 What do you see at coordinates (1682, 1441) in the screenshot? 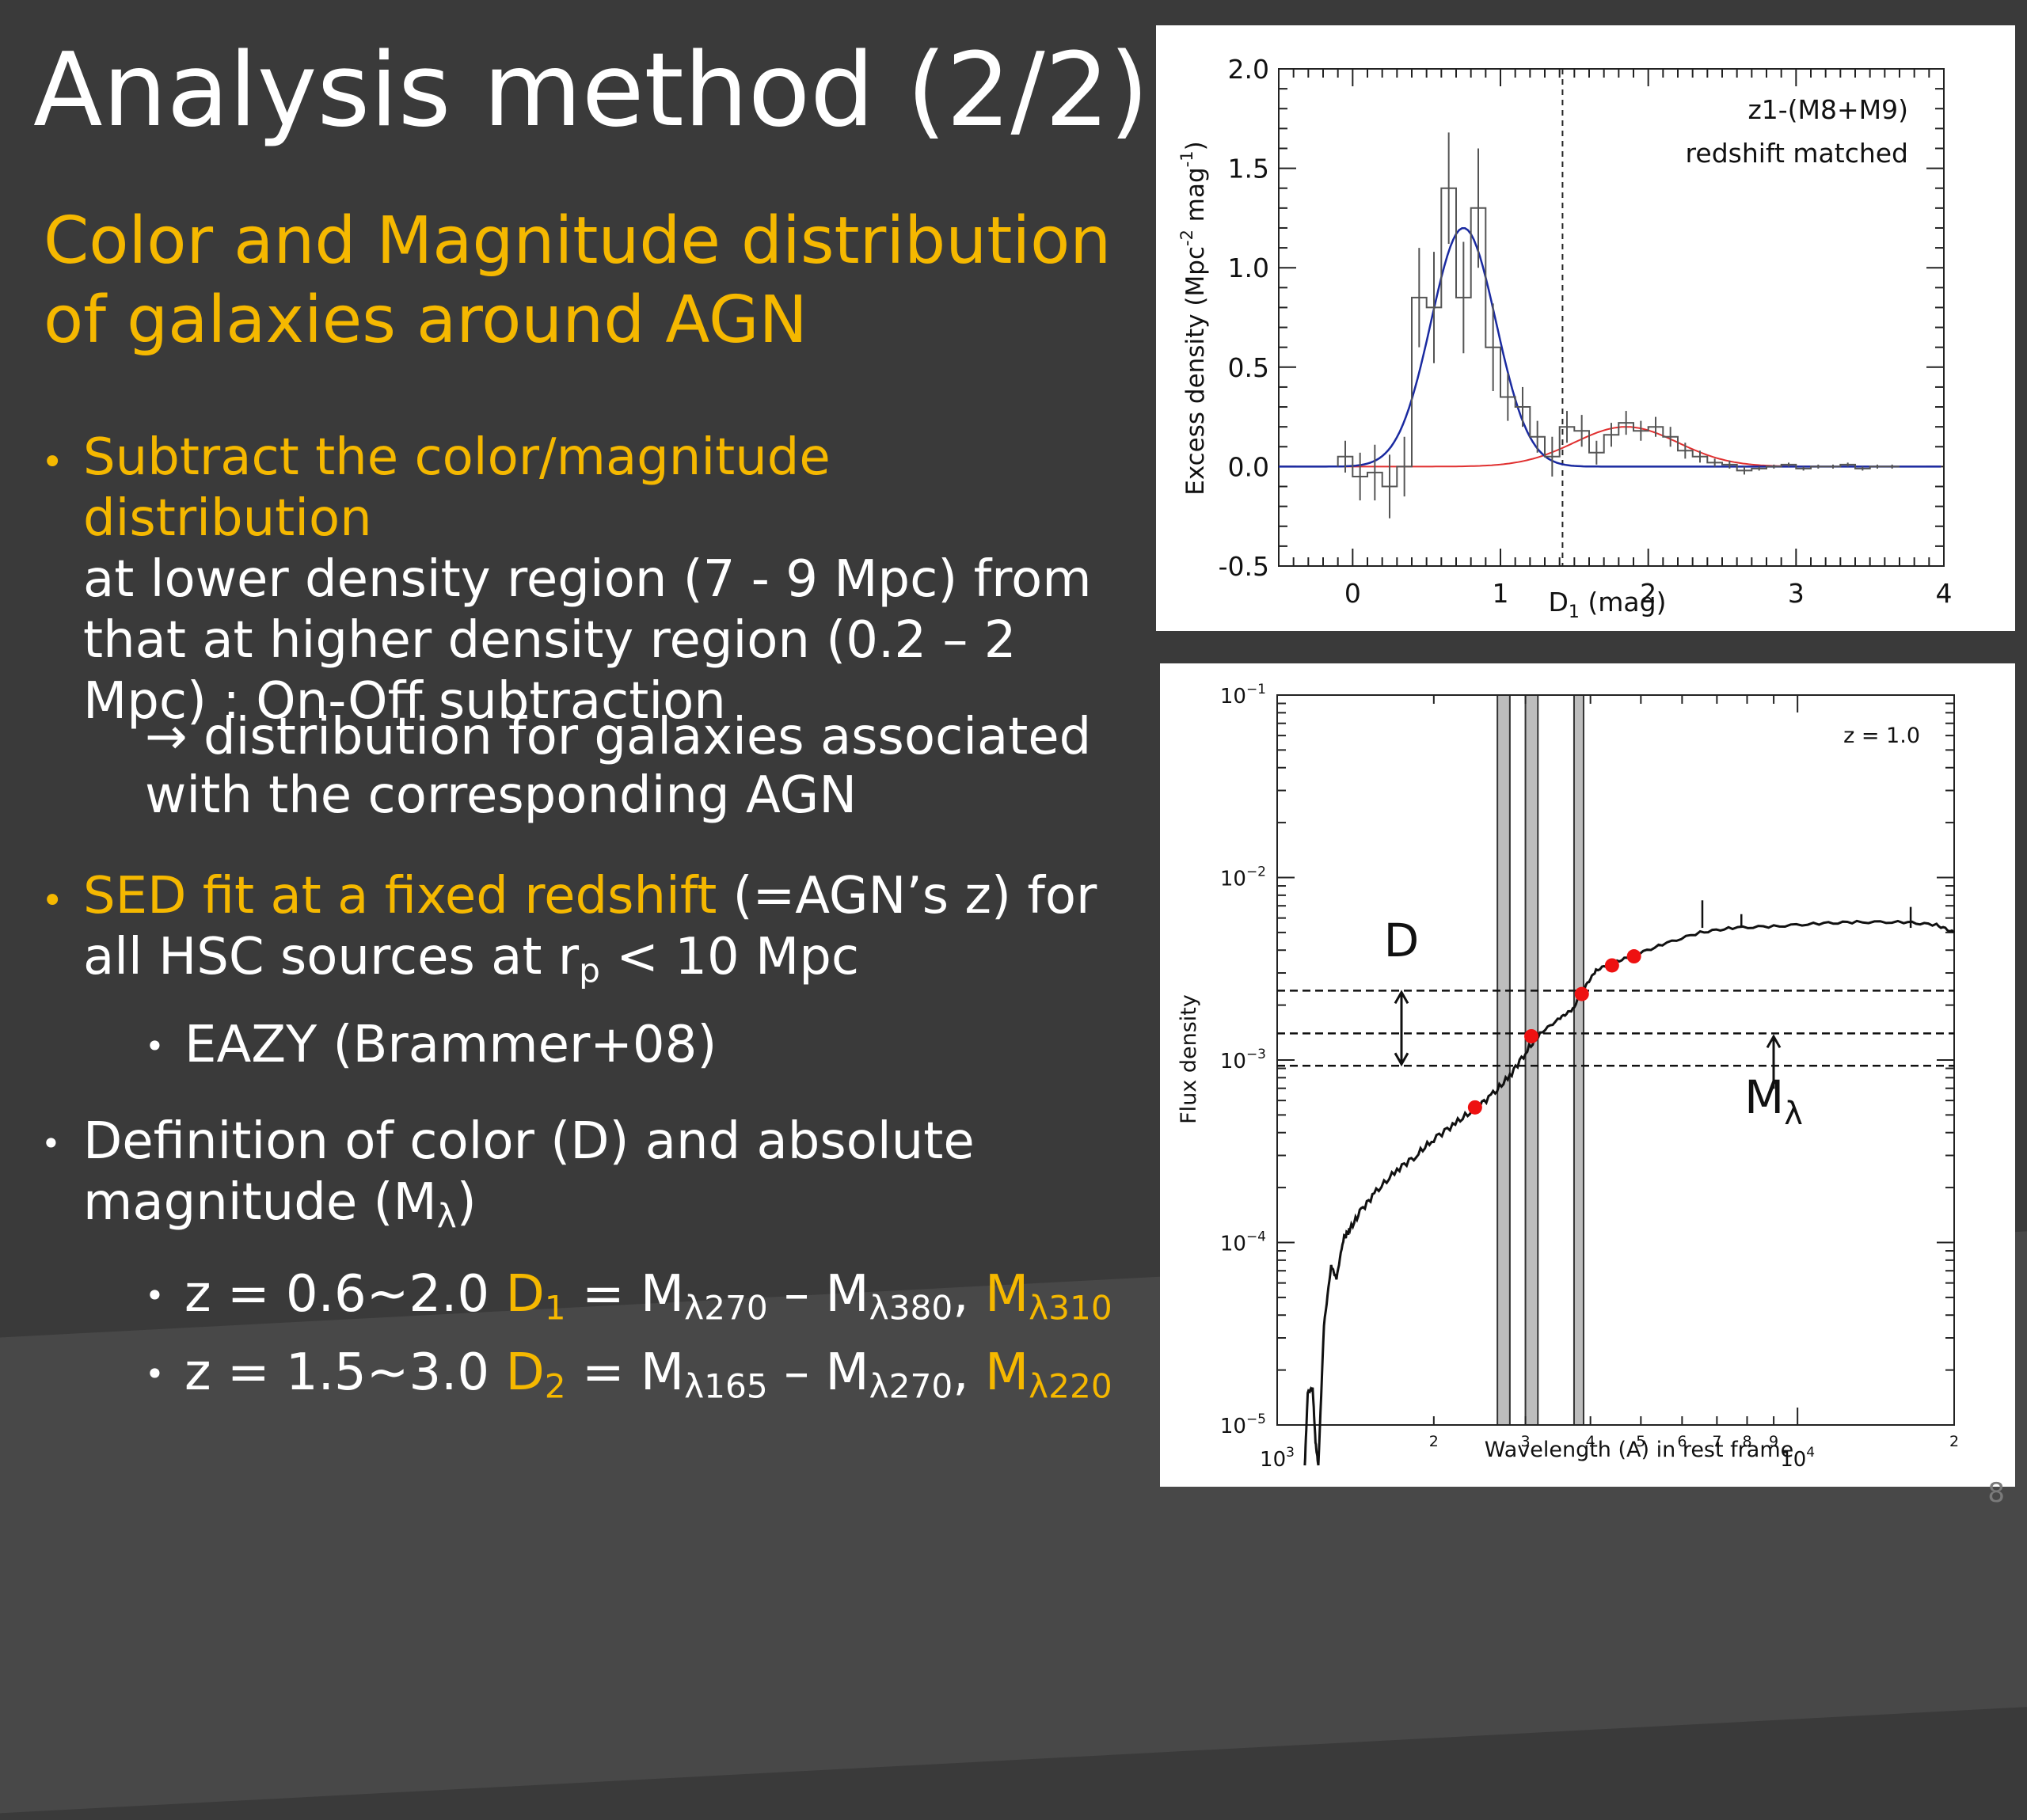
I see `x-minor-tick-label: 6` at bounding box center [1682, 1441].